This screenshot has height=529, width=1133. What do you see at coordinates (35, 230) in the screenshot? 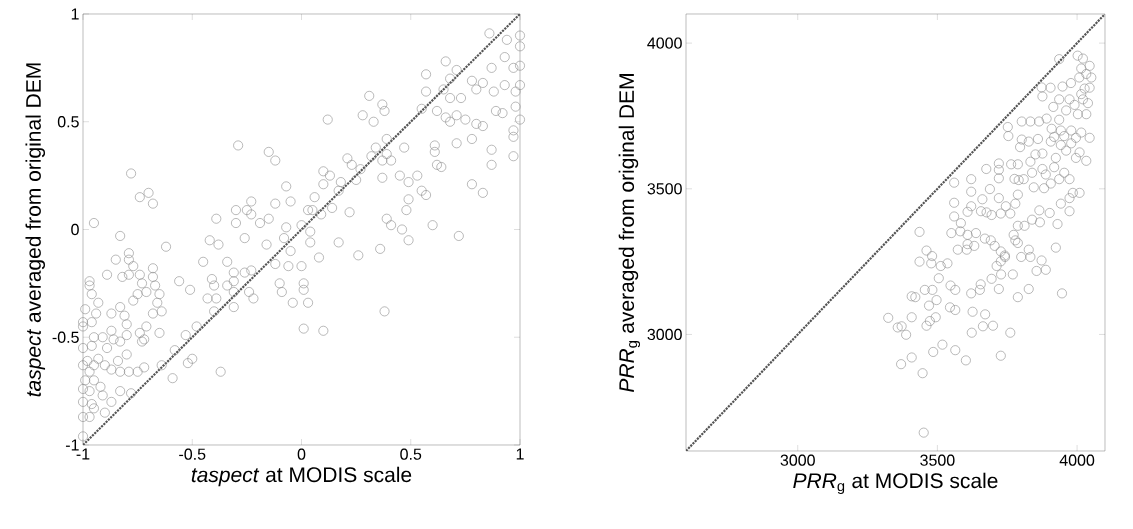
I see `y-axis-title: taspect averaged from original DEM` at bounding box center [35, 230].